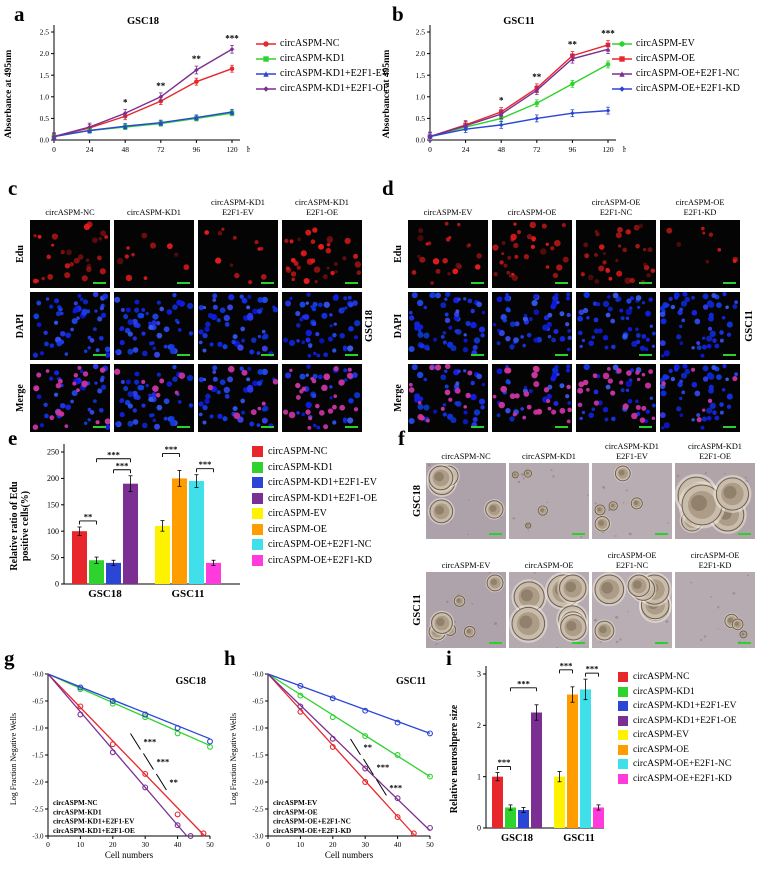  What do you see at coordinates (398, 14) in the screenshot?
I see `panel-letter-b: b` at bounding box center [398, 14].